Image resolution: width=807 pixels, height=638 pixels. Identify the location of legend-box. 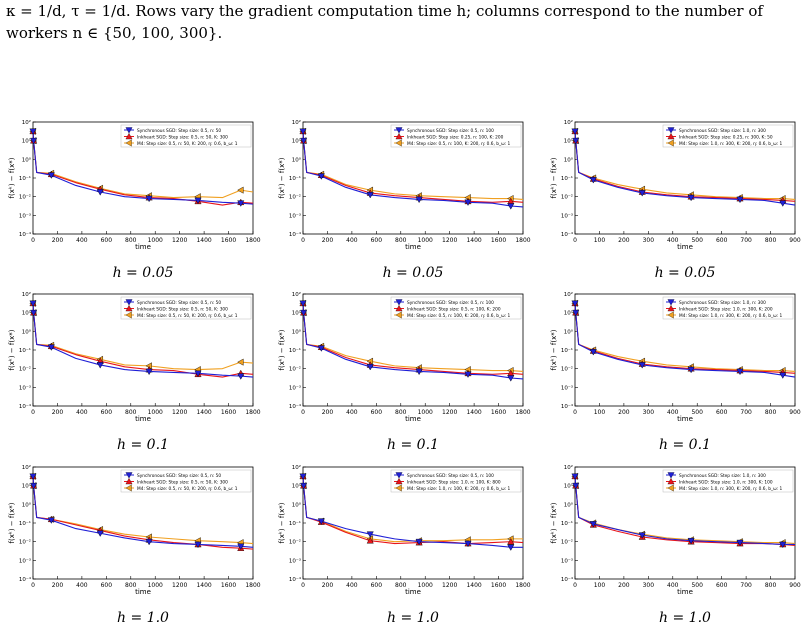
(456, 136).